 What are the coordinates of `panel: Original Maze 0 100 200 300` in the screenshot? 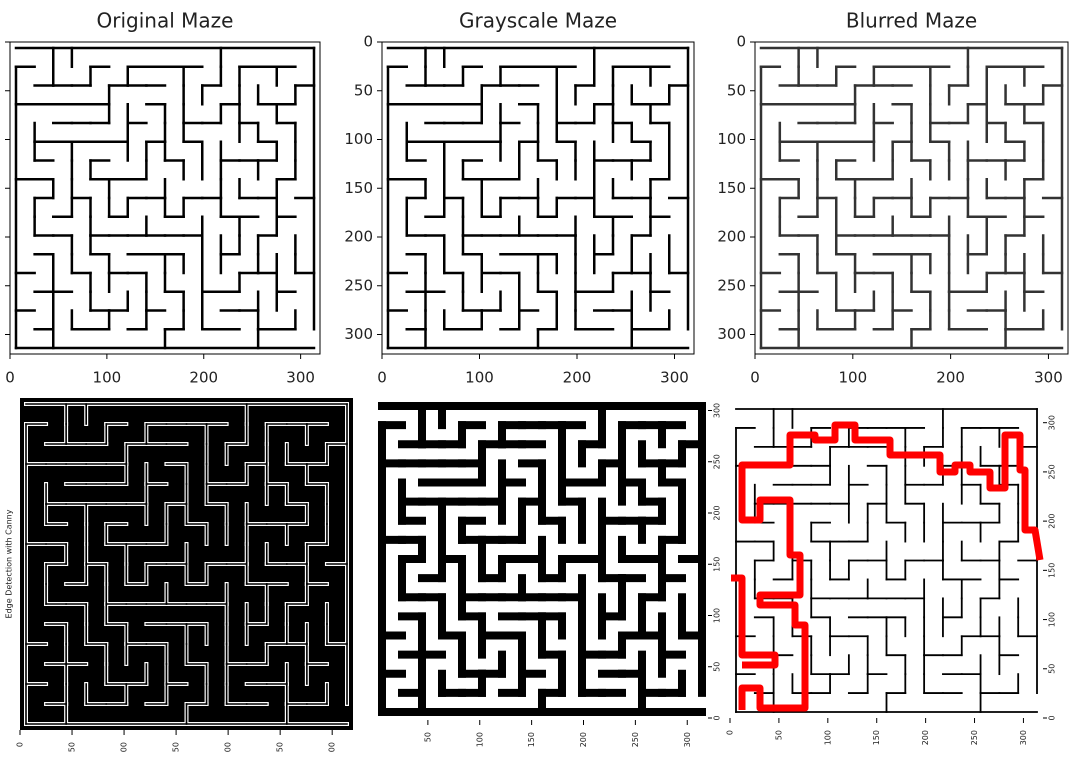 It's located at (163, 198).